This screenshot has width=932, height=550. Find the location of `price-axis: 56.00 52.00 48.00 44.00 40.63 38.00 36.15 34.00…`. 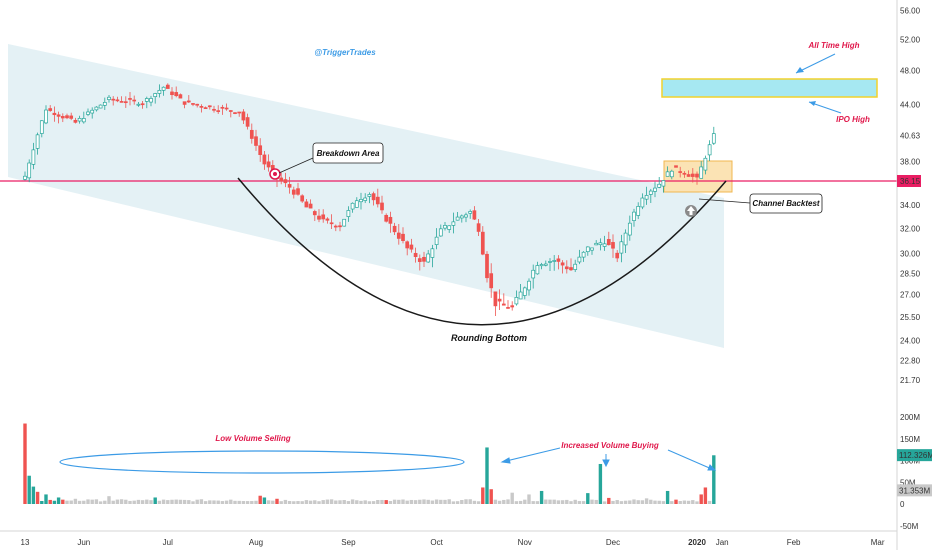

price-axis: 56.00 52.00 48.00 44.00 40.63 38.00 36.15 34.00… is located at coordinates (909, 195).